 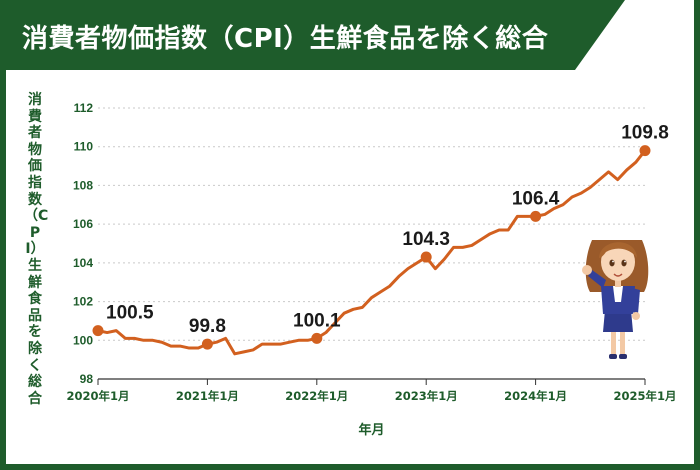 What do you see at coordinates (317, 320) in the screenshot?
I see `data-label: 100.1` at bounding box center [317, 320].